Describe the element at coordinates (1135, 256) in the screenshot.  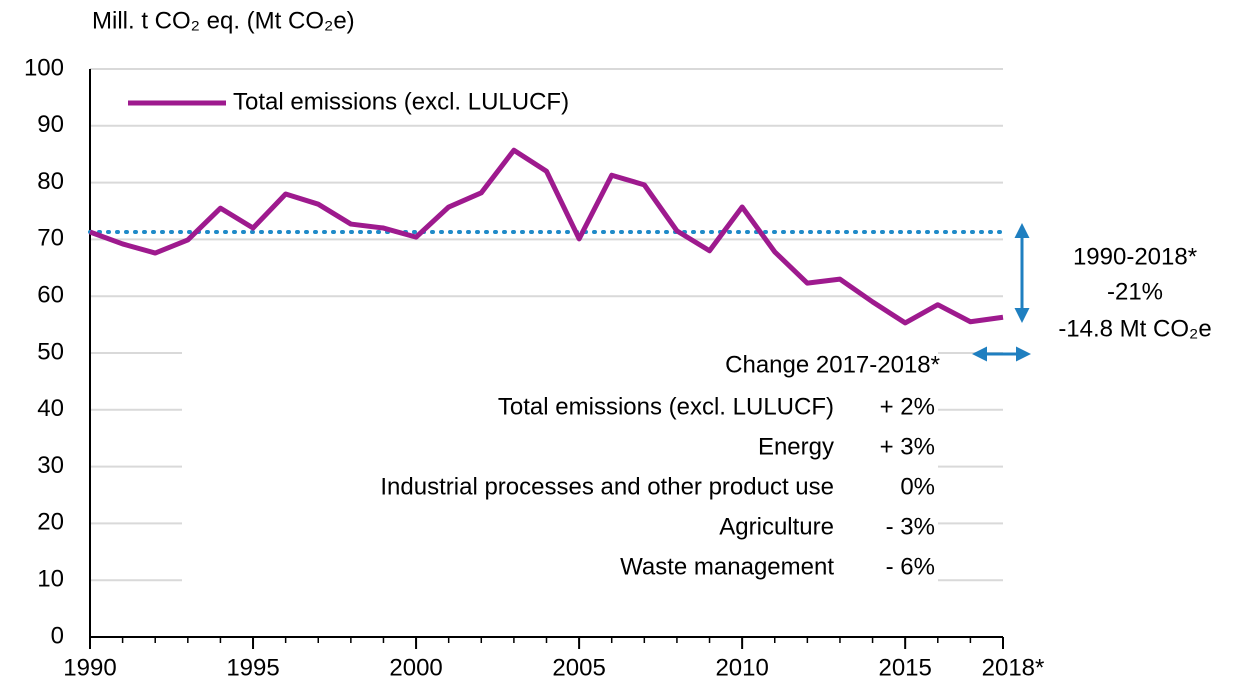
I see `annotation: 1990-2018*` at that location.